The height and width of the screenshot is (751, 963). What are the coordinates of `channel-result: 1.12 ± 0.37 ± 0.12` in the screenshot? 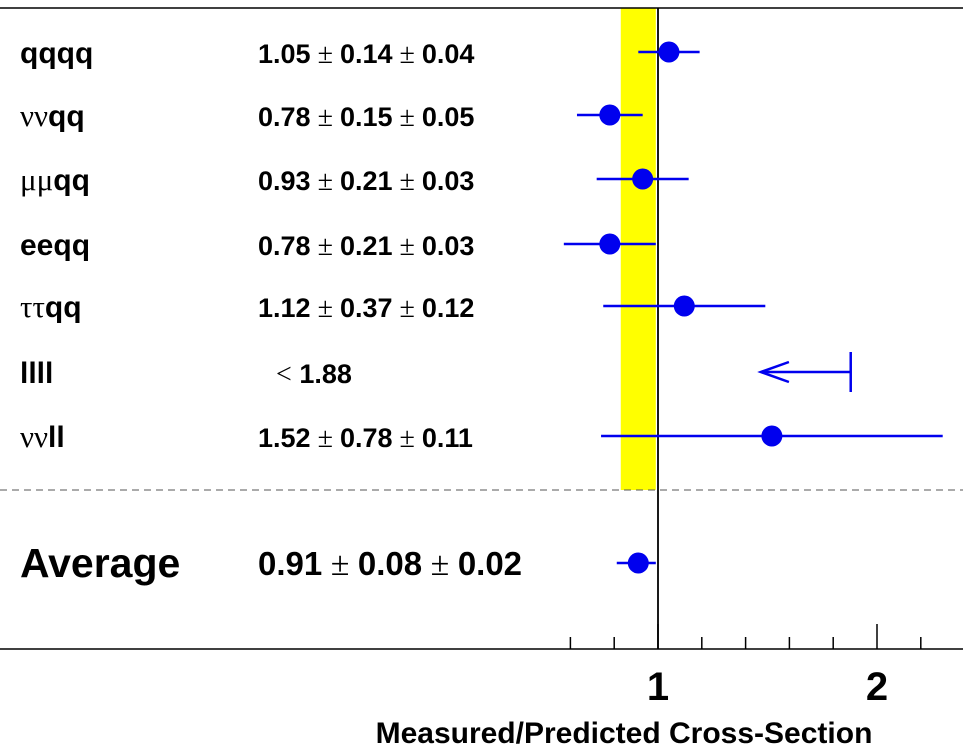 It's located at (366, 308).